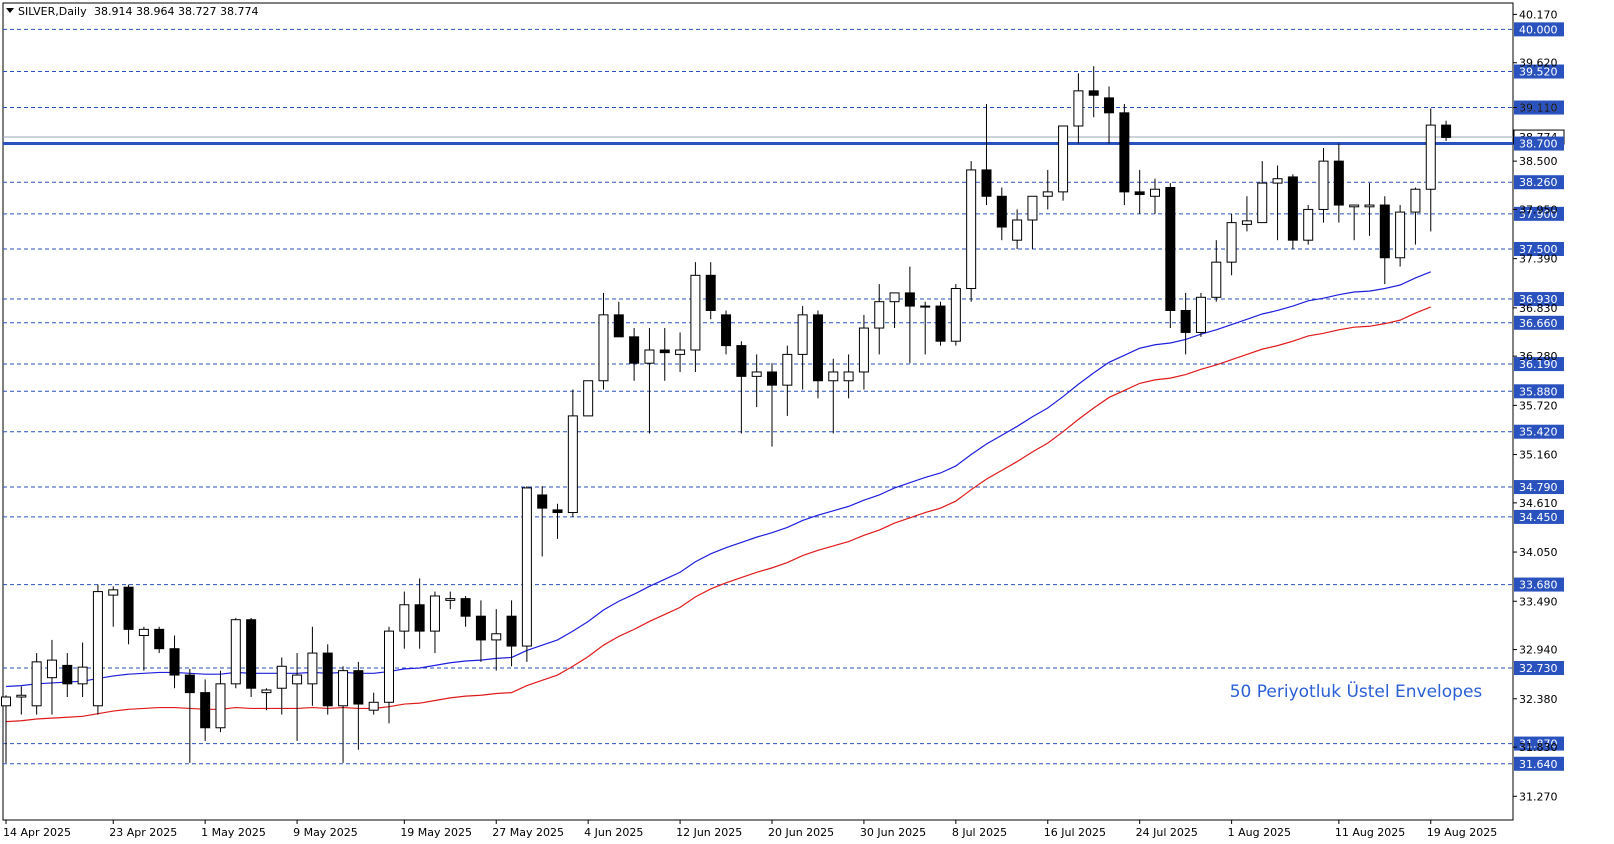 The image size is (1614, 844). What do you see at coordinates (176, 11) in the screenshot?
I see `ohlc-values: 38.914 38.964 38.727 38.774` at bounding box center [176, 11].